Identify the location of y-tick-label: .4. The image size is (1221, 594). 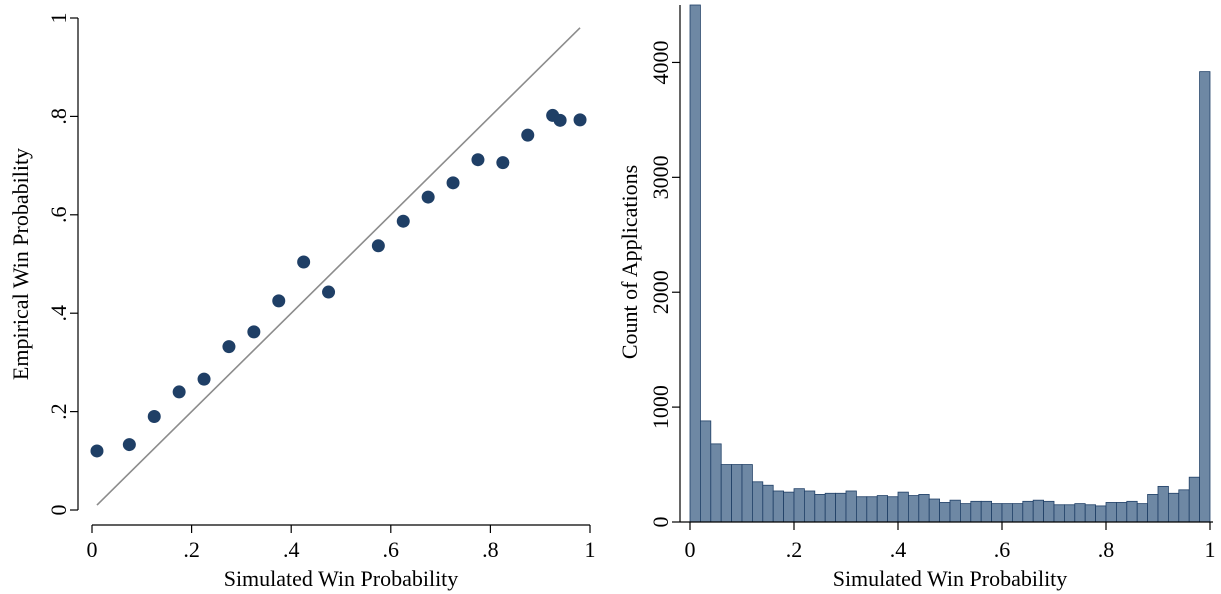
(58, 313).